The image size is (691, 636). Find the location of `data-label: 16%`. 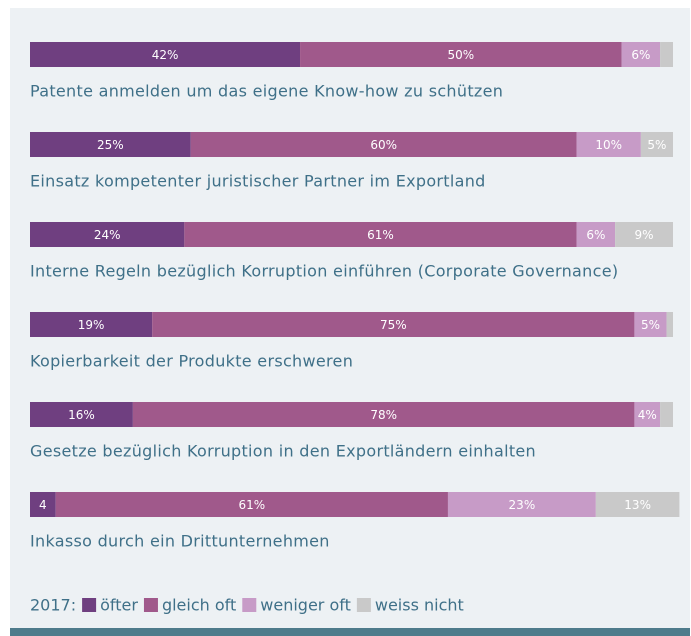

data-label: 16% is located at coordinates (81, 415).